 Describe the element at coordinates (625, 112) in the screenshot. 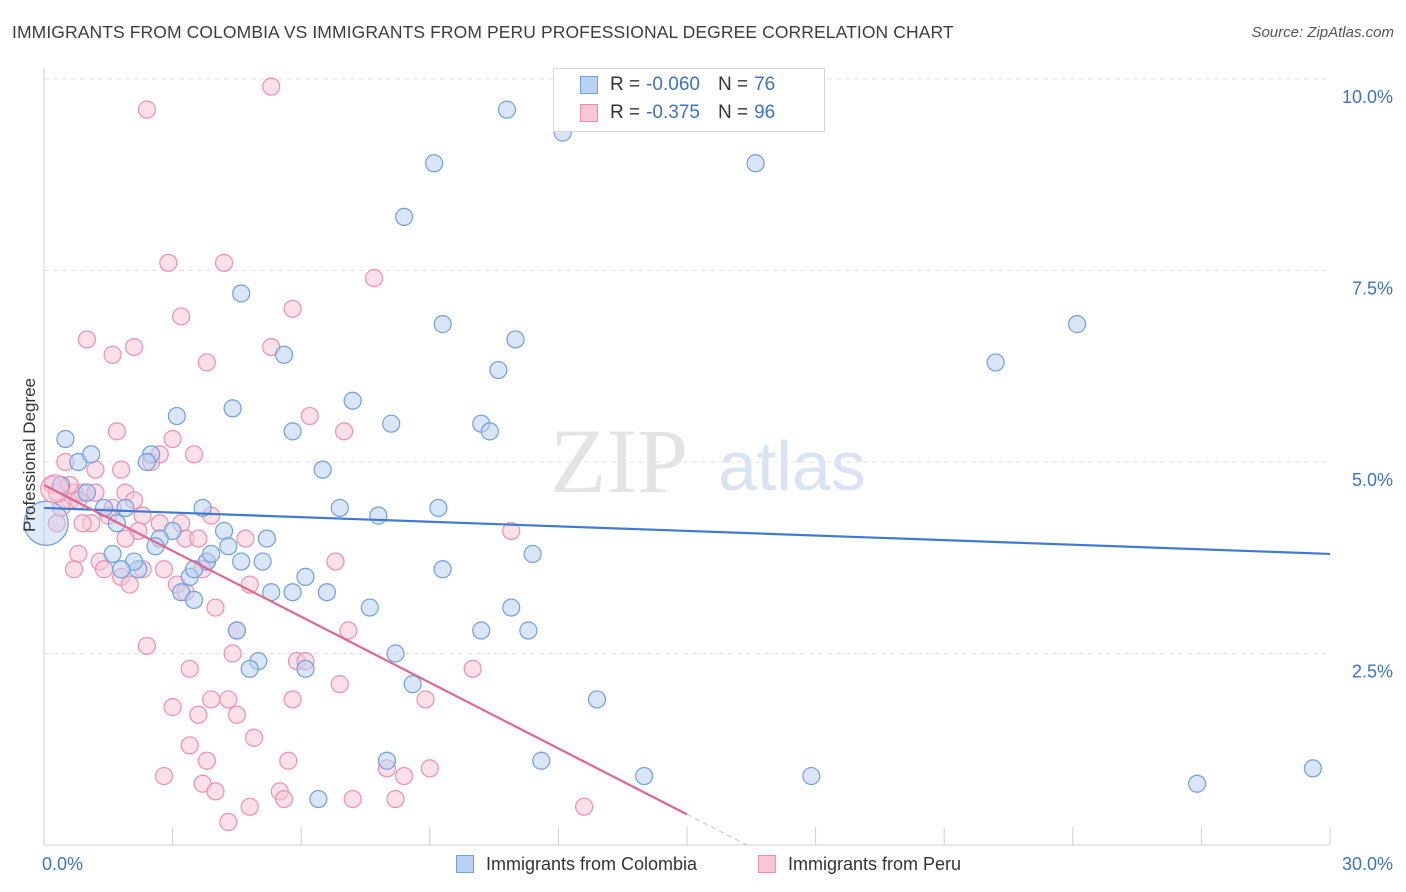

I see `legend-r-label: R =` at that location.